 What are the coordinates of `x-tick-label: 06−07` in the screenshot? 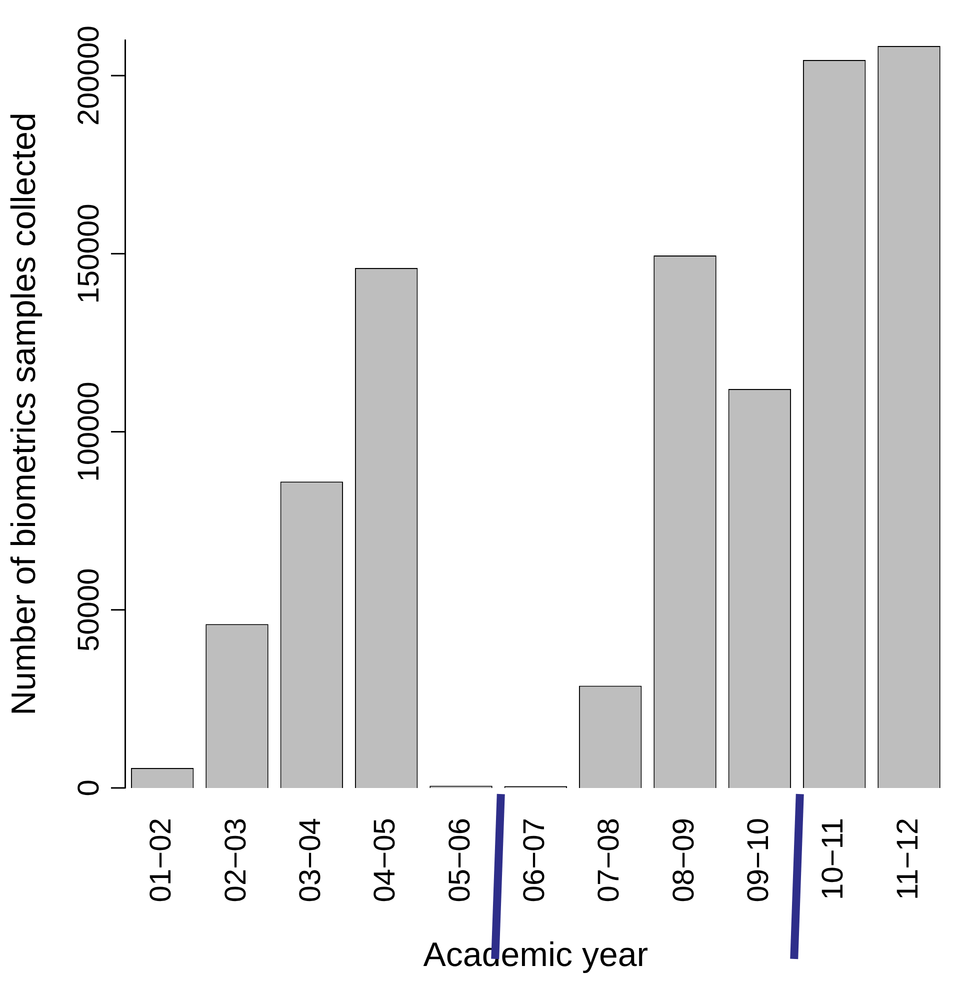 It's located at (534, 860).